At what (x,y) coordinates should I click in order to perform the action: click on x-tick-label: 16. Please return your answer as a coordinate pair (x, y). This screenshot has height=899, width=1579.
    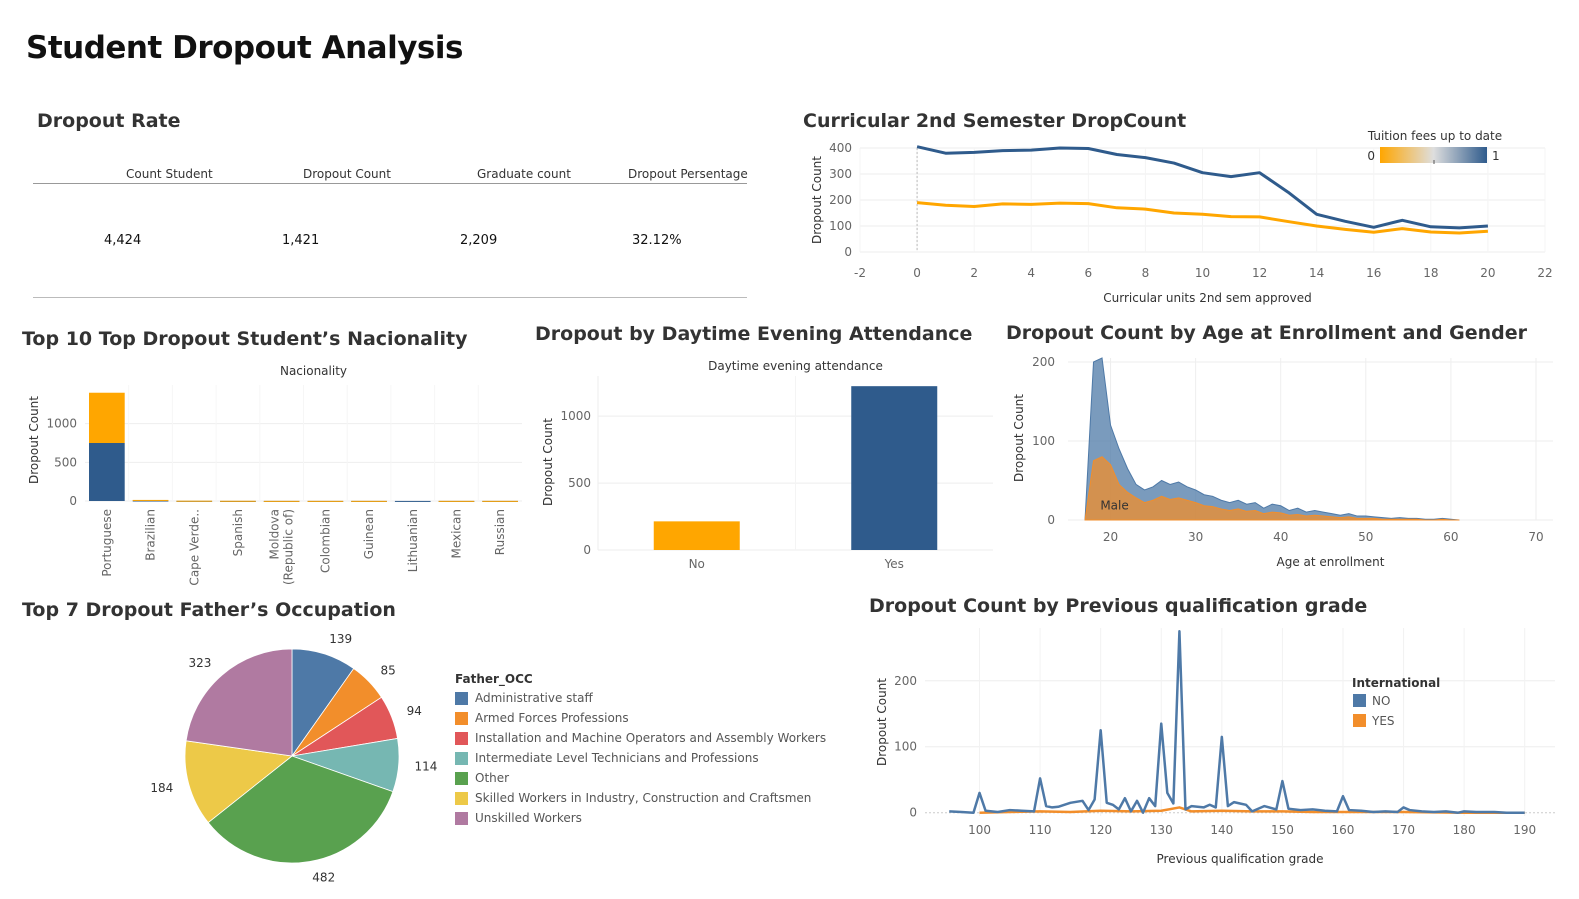
    Looking at the image, I should click on (1373, 273).